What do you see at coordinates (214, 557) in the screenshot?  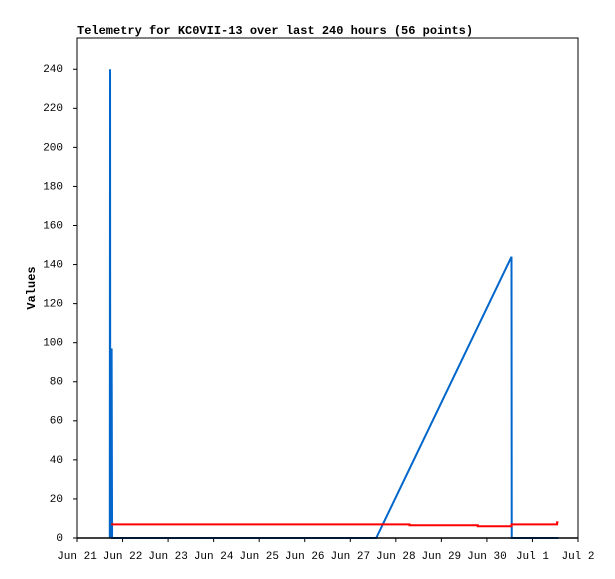 I see `x-tick-label: Jun 24` at bounding box center [214, 557].